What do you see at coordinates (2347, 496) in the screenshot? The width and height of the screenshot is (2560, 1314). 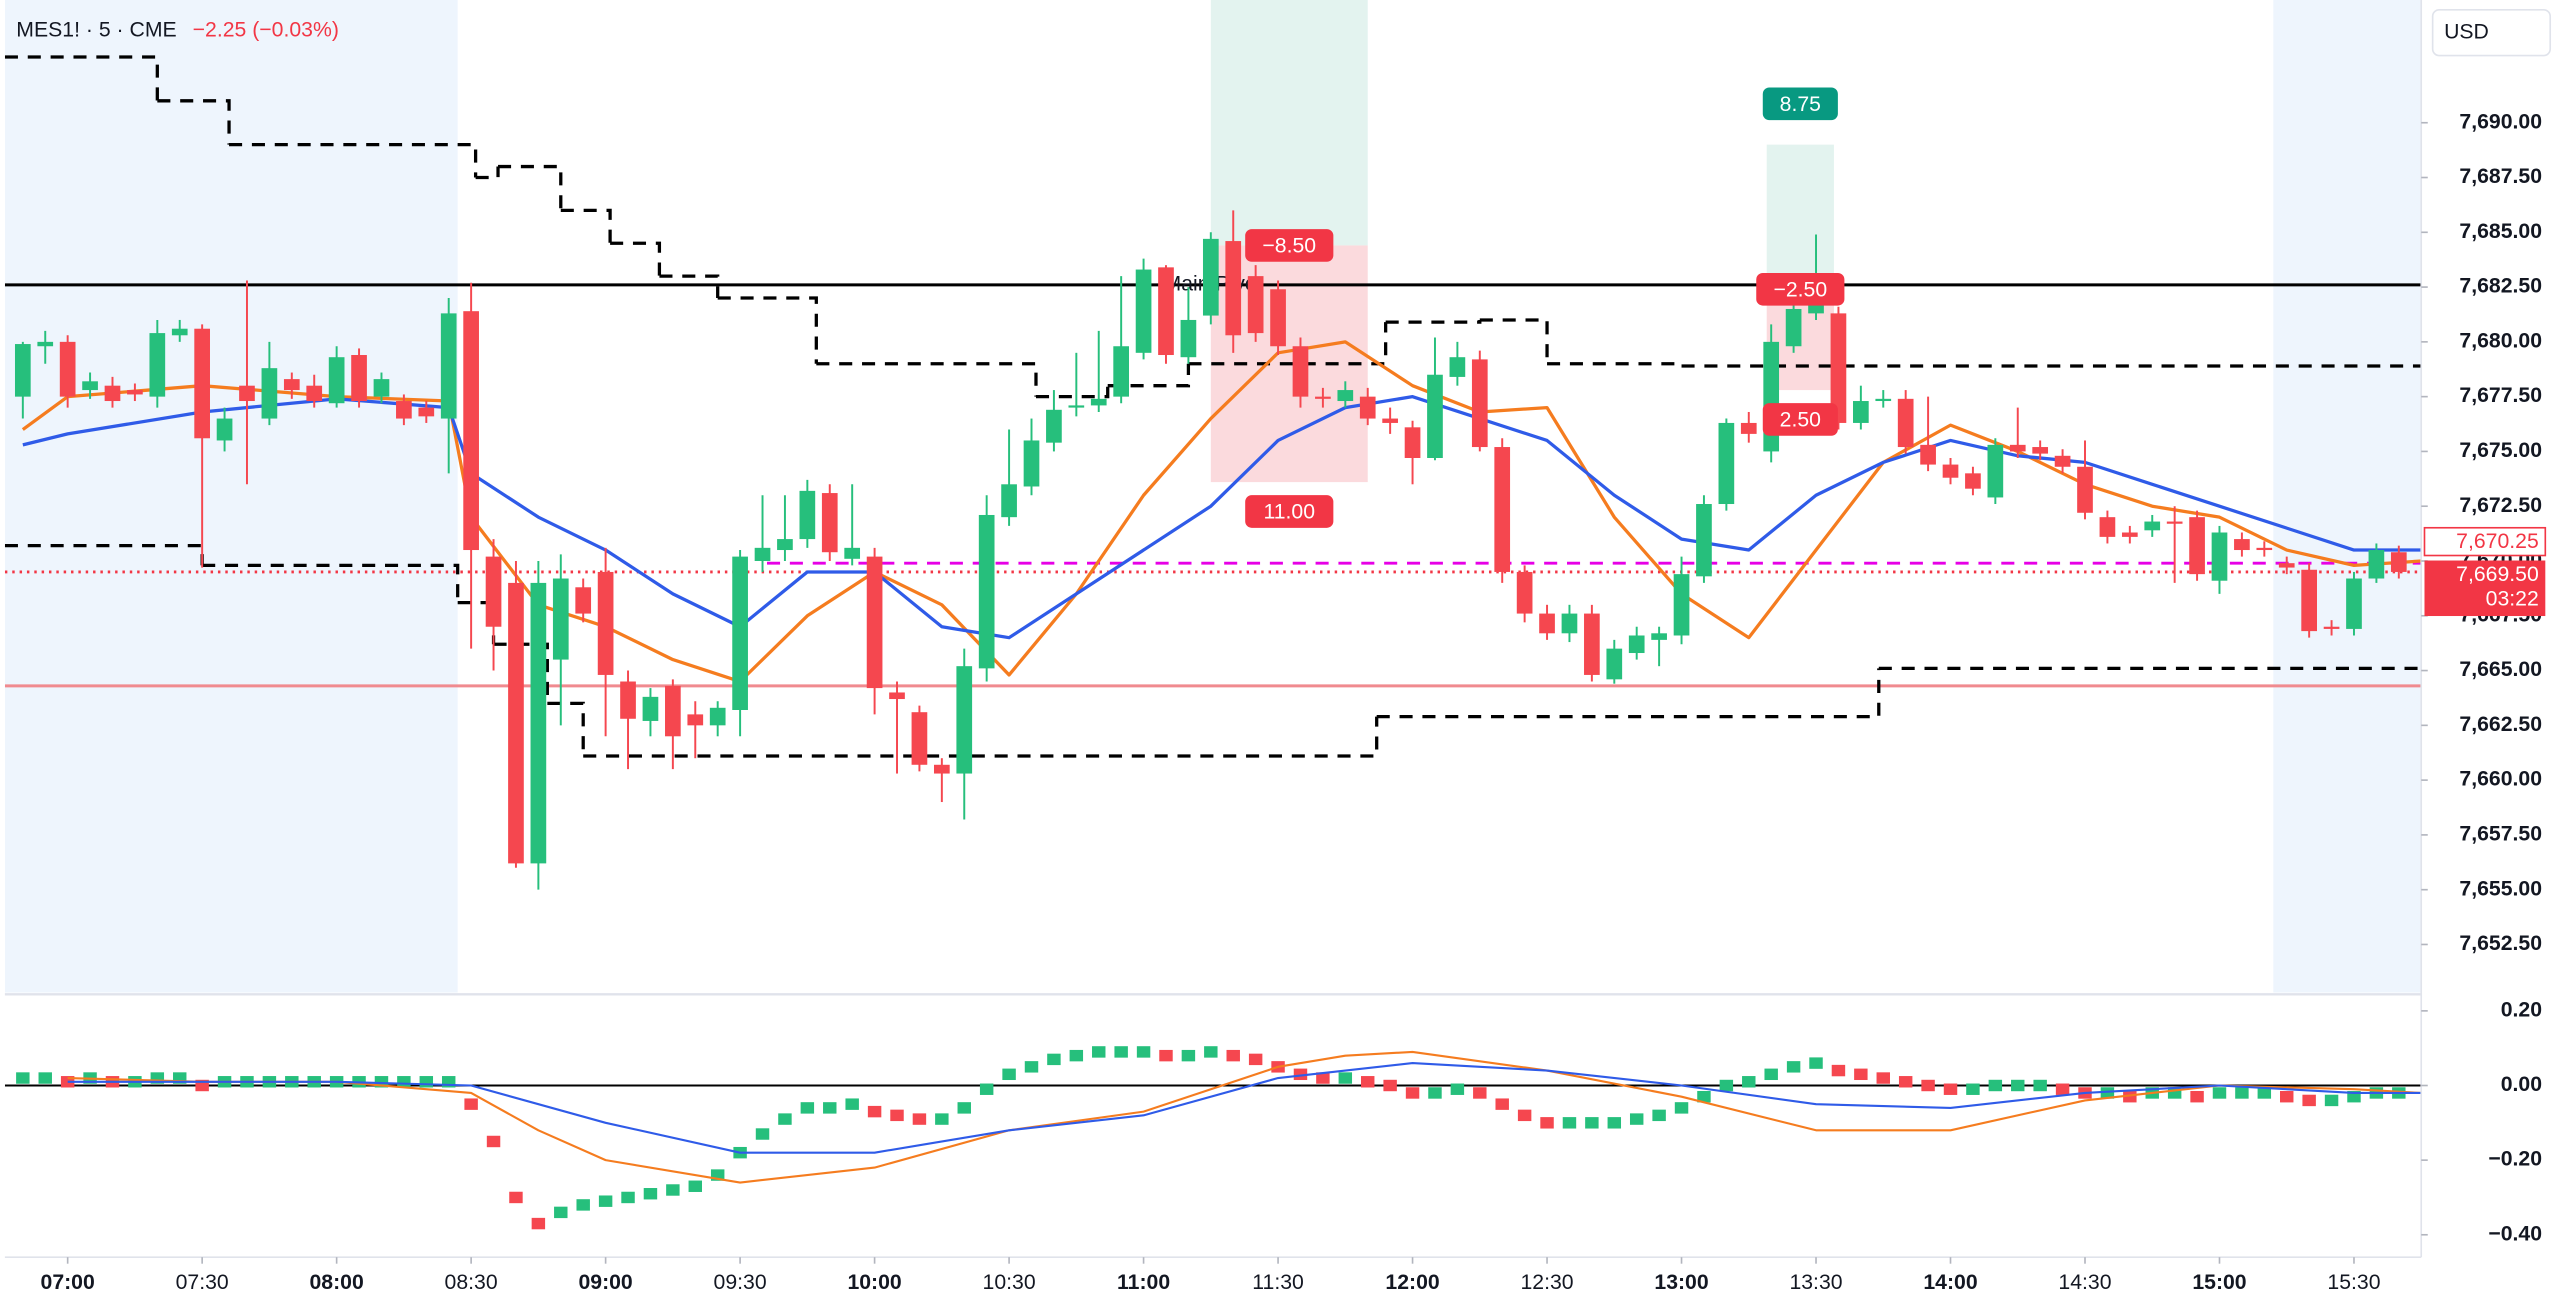 I see `session-shade` at bounding box center [2347, 496].